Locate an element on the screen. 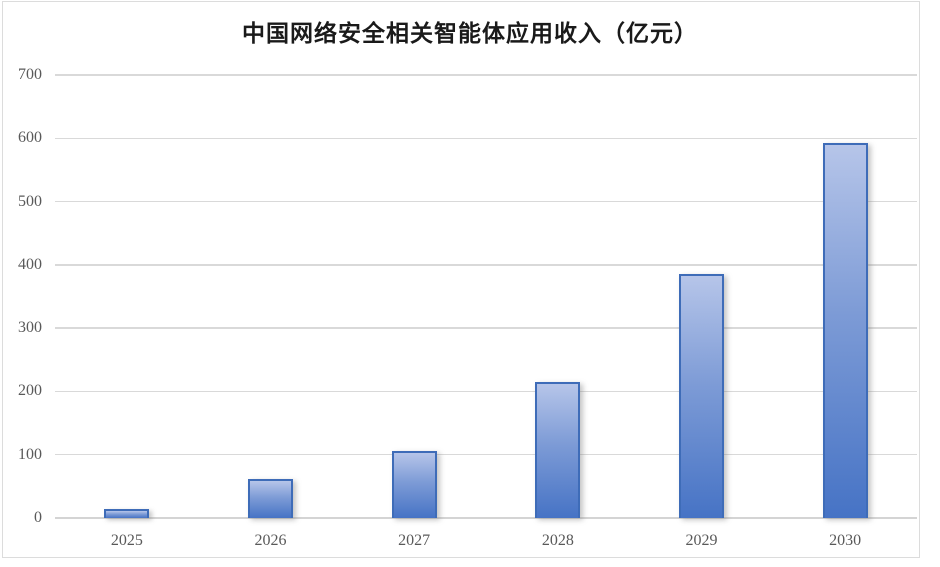 This screenshot has width=940, height=567. y-tick-label: 100 is located at coordinates (30, 454).